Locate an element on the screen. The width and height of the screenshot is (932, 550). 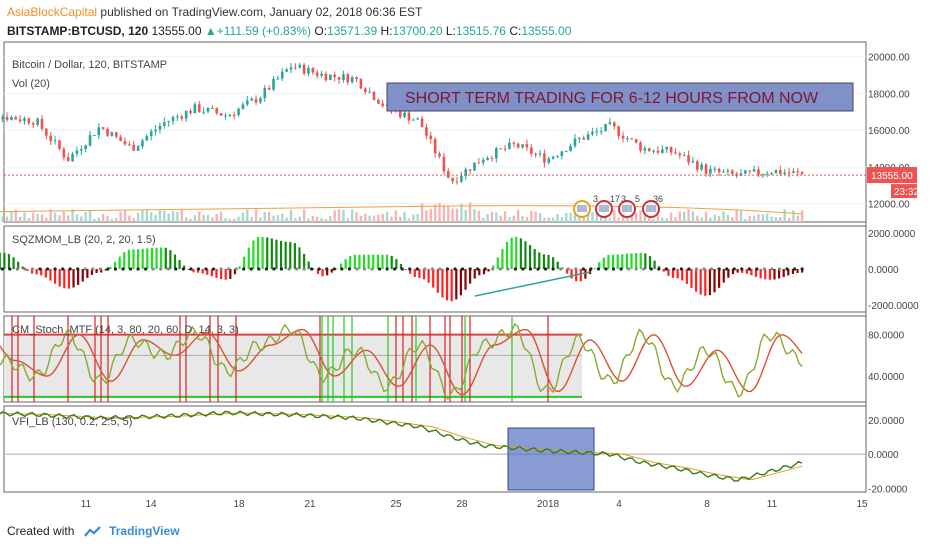
close-value: 13555.00 is located at coordinates (546, 31).